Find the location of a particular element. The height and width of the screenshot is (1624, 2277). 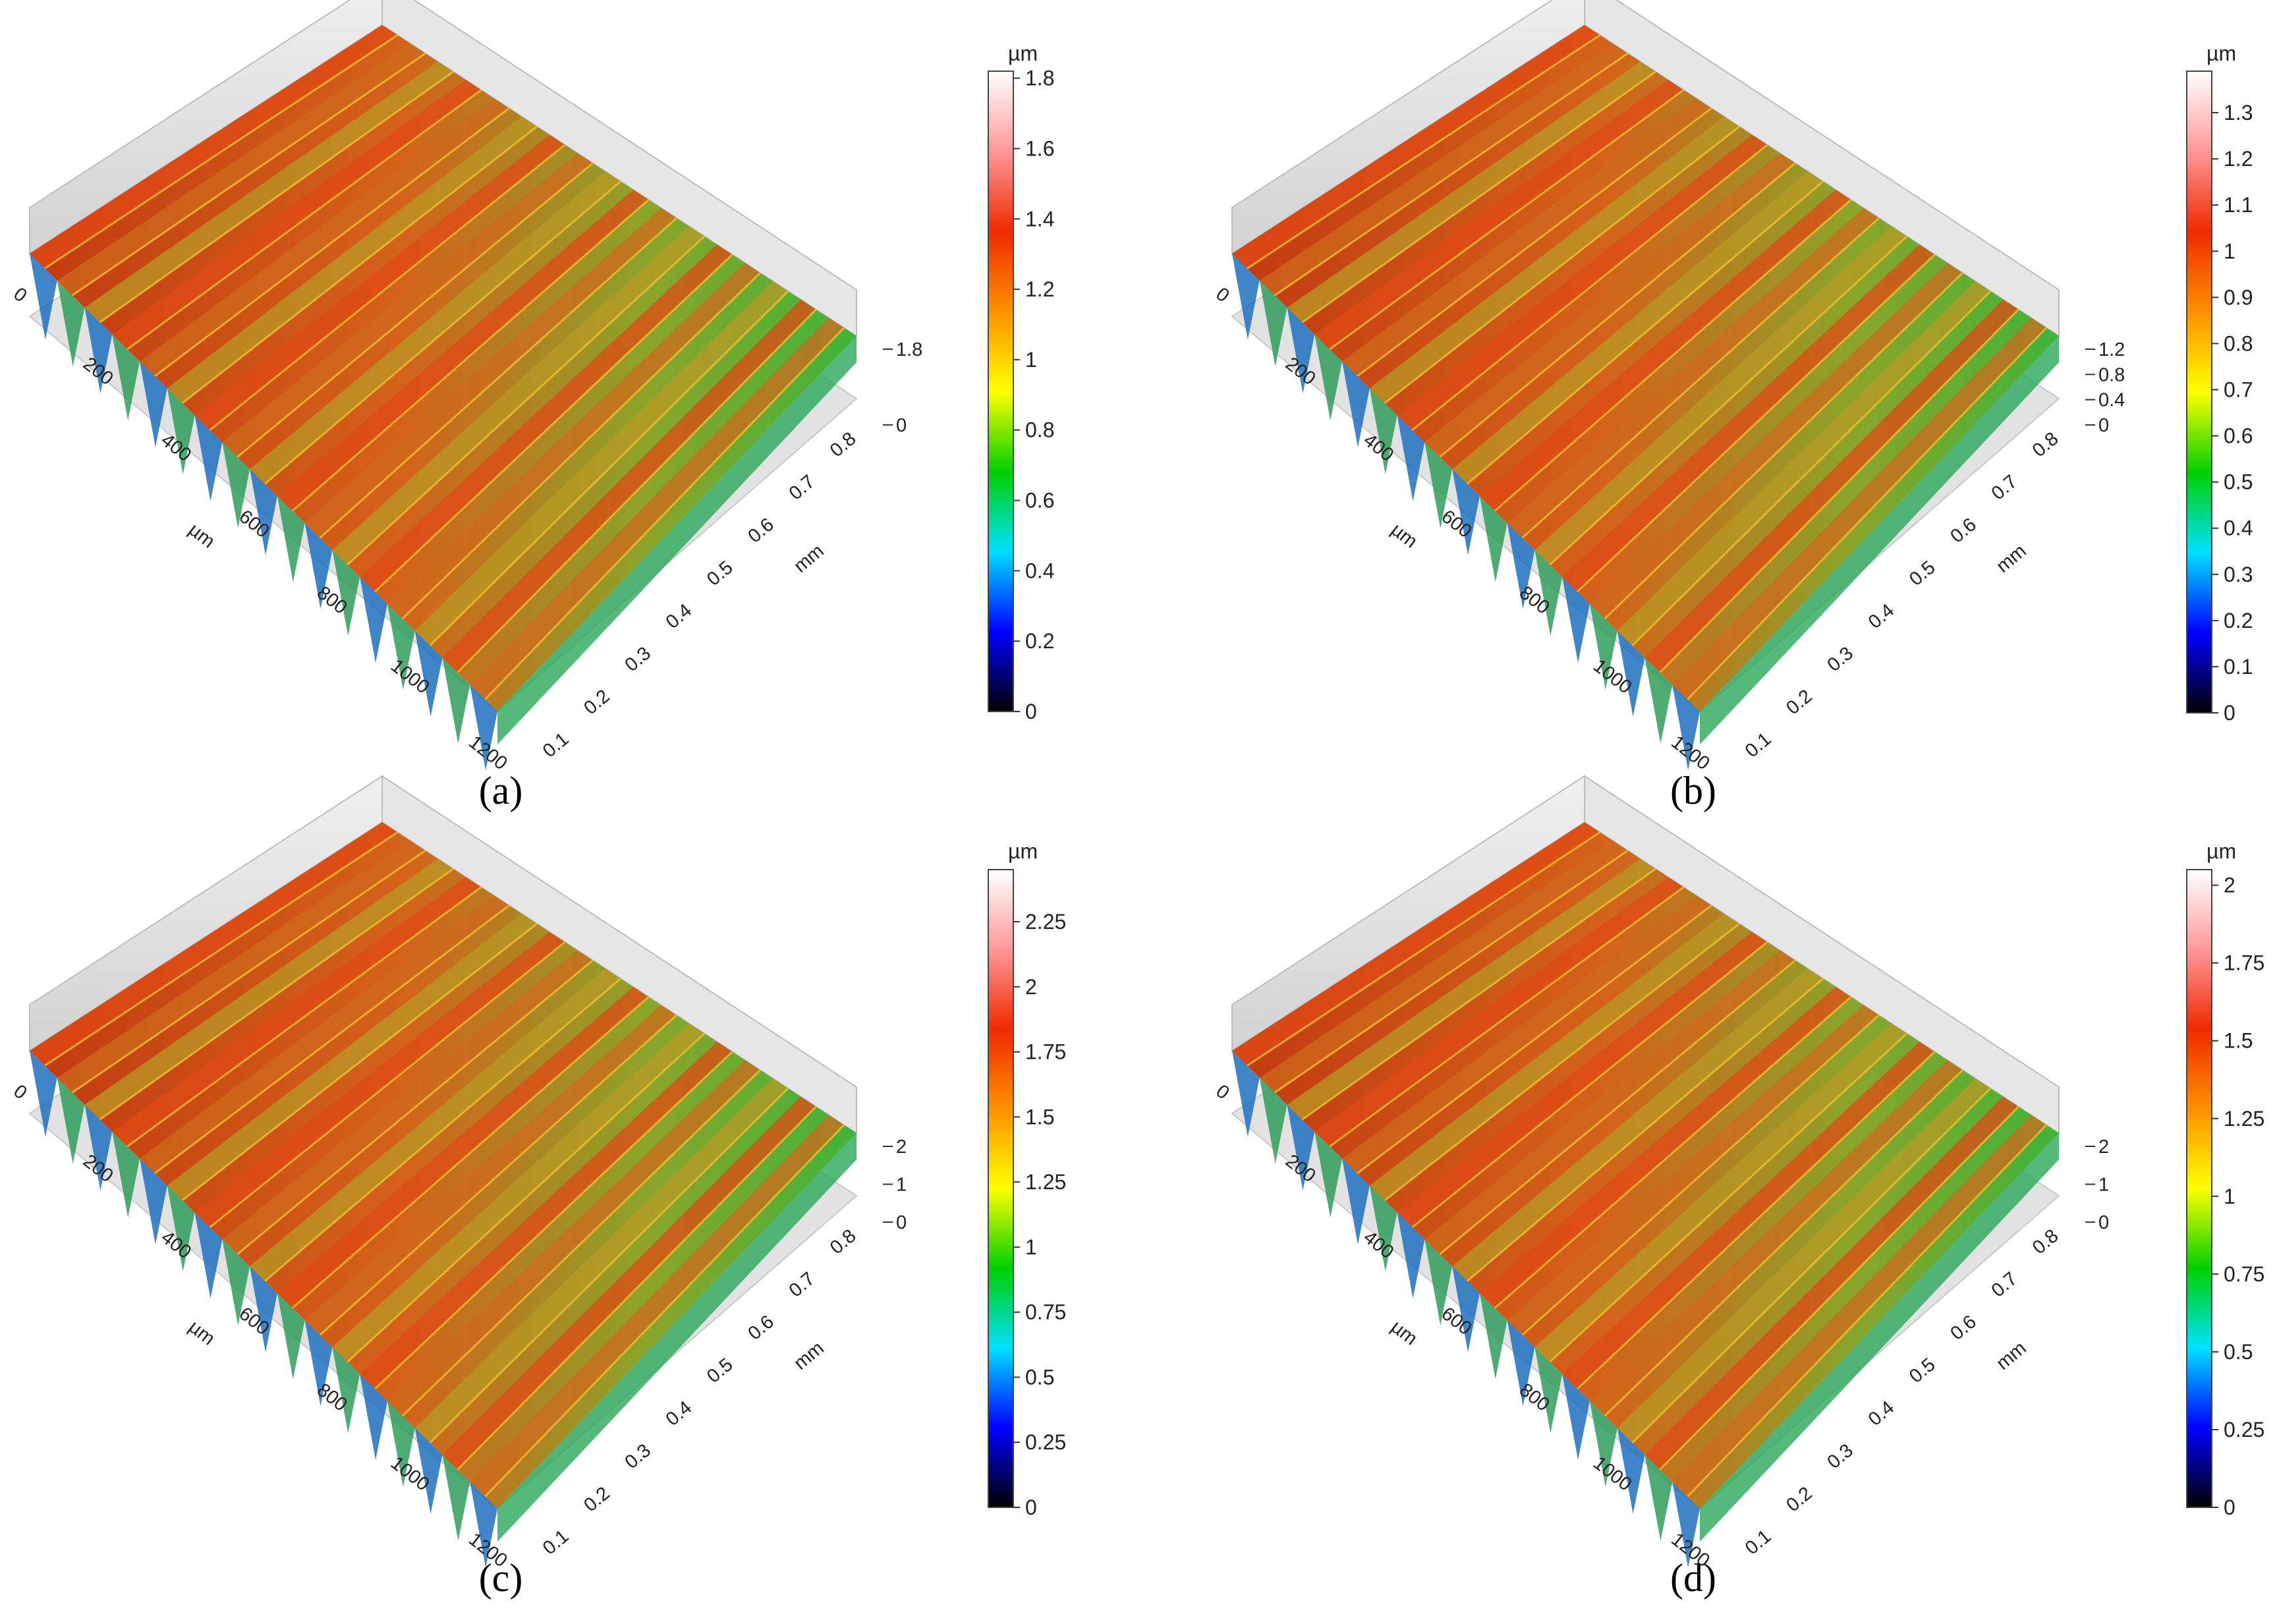

colorbar-tick-label: 0.4 is located at coordinates (2238, 528).